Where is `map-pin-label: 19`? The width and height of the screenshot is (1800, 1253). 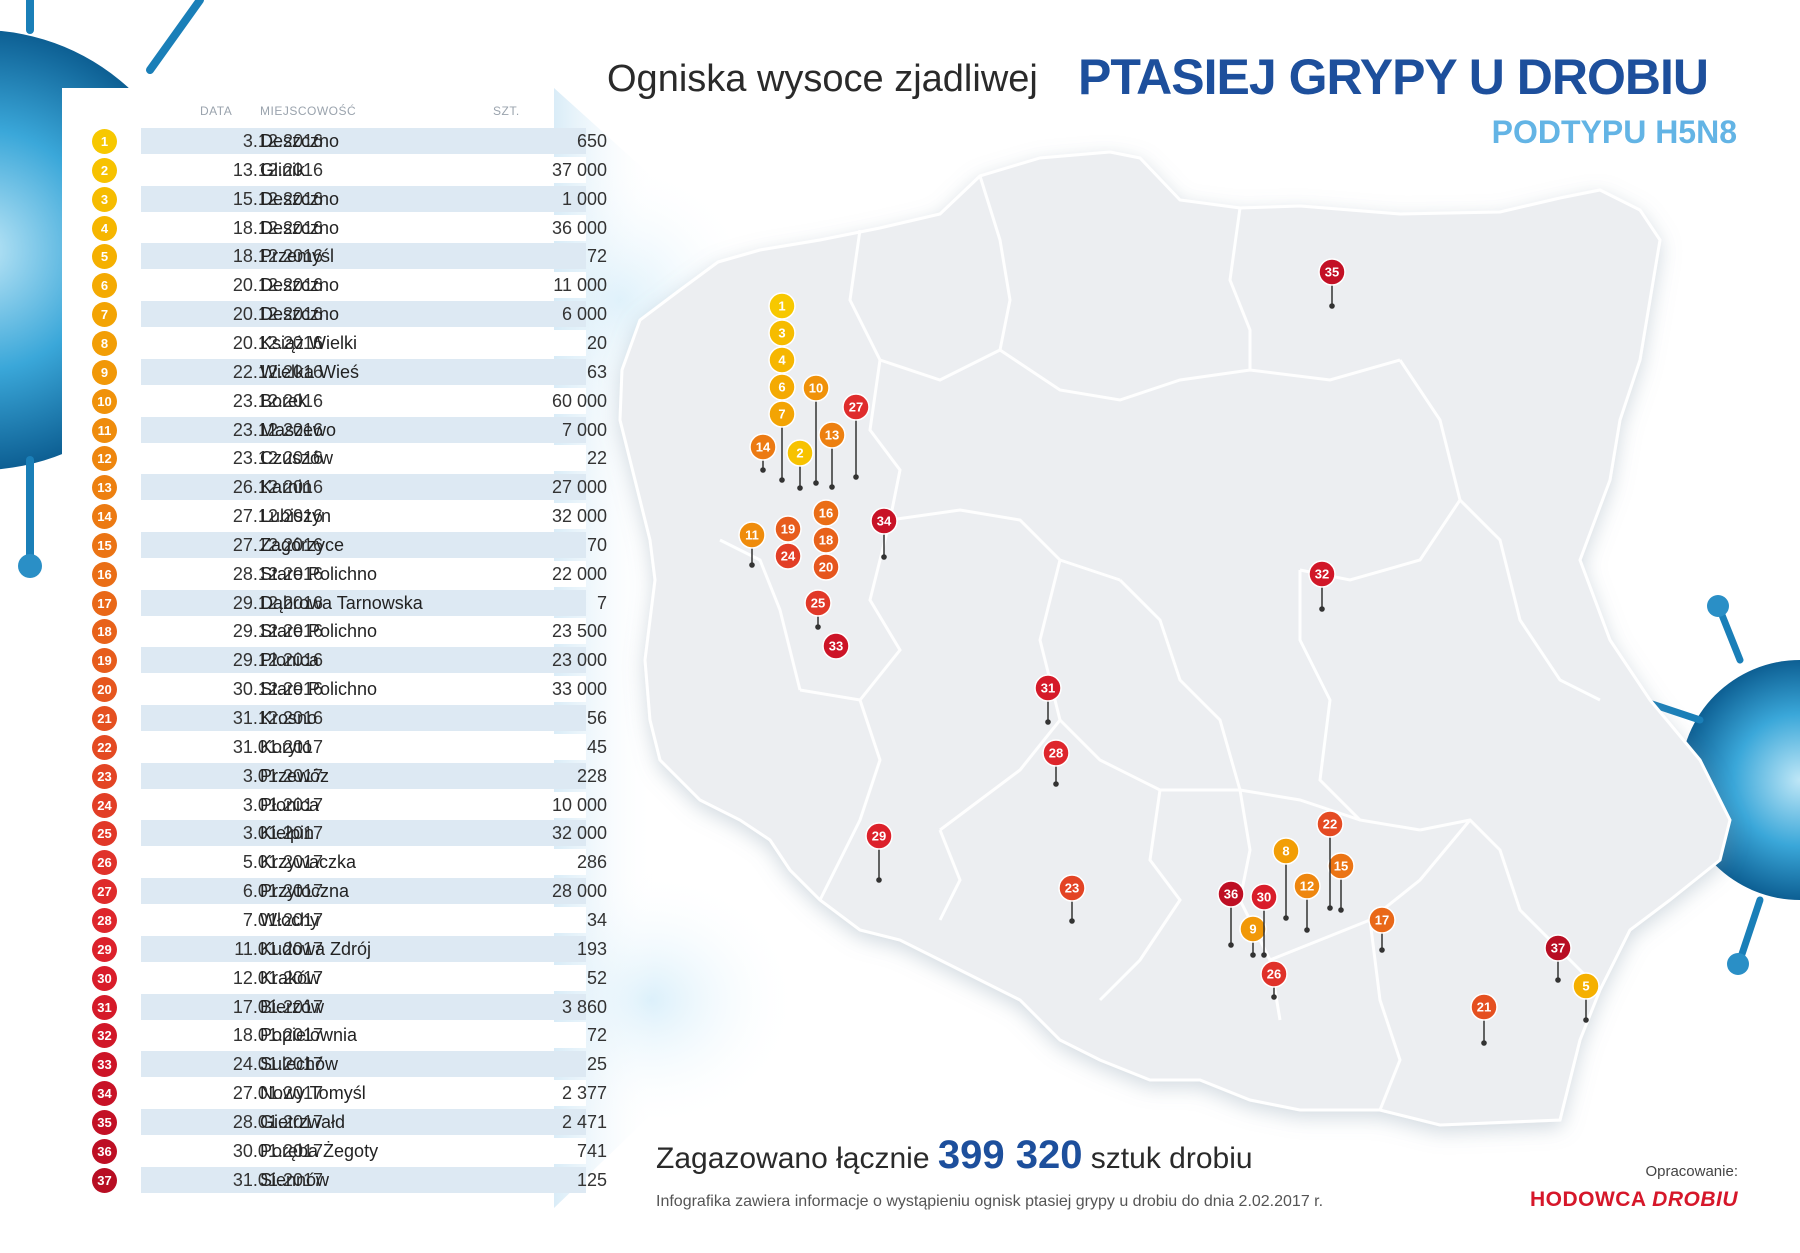
map-pin-label: 19 is located at coordinates (788, 529).